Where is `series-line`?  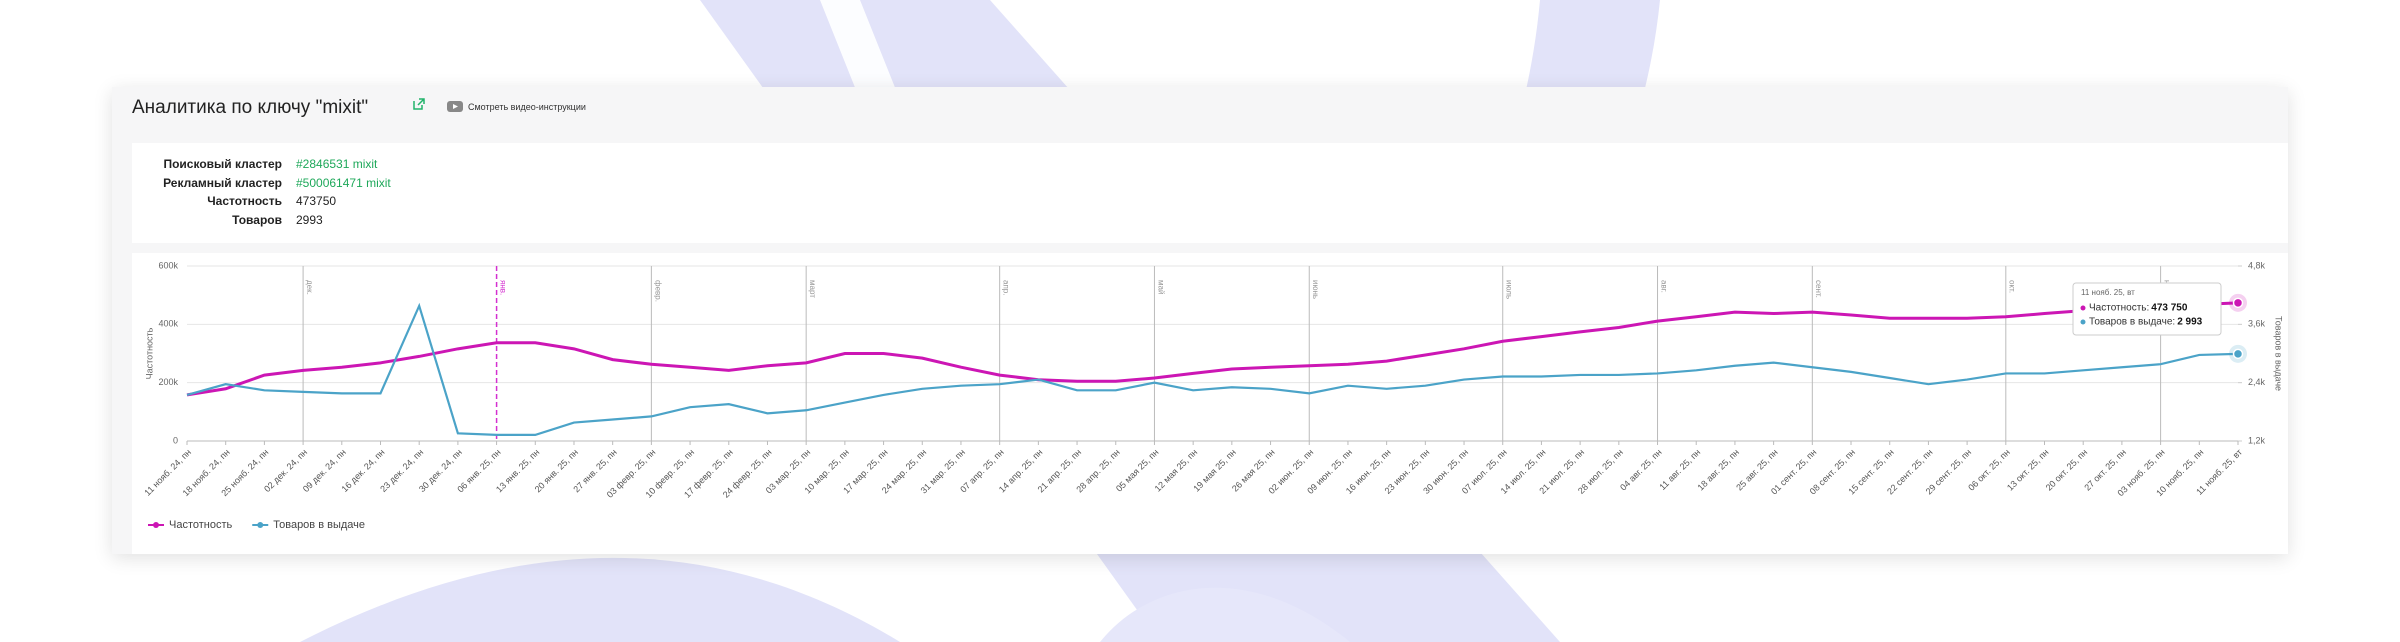 series-line is located at coordinates (1212, 349).